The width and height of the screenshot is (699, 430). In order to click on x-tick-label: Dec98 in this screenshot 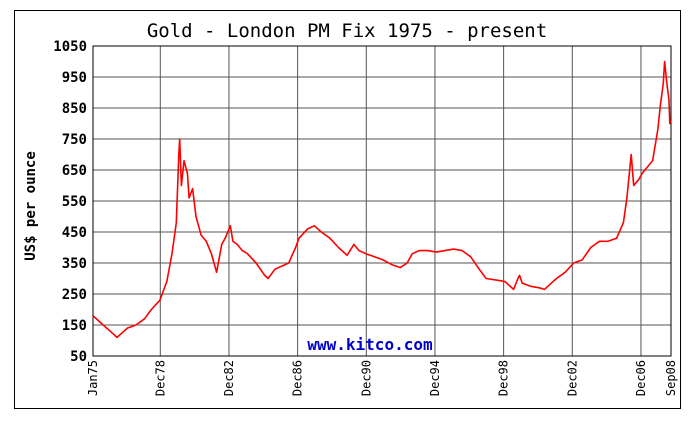, I will do `click(504, 378)`.